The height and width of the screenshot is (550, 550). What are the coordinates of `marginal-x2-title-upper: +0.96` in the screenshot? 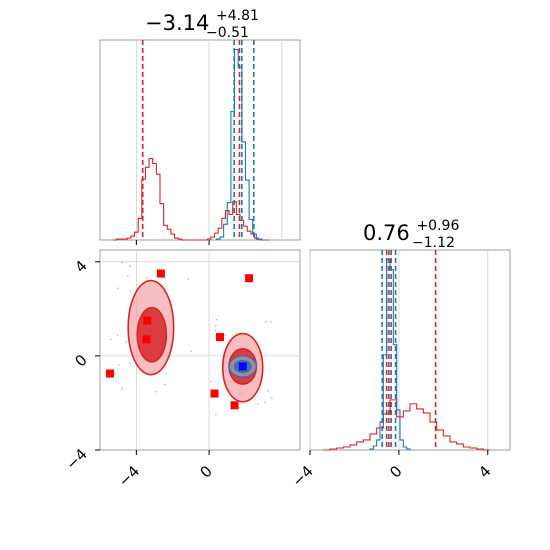 It's located at (437, 226).